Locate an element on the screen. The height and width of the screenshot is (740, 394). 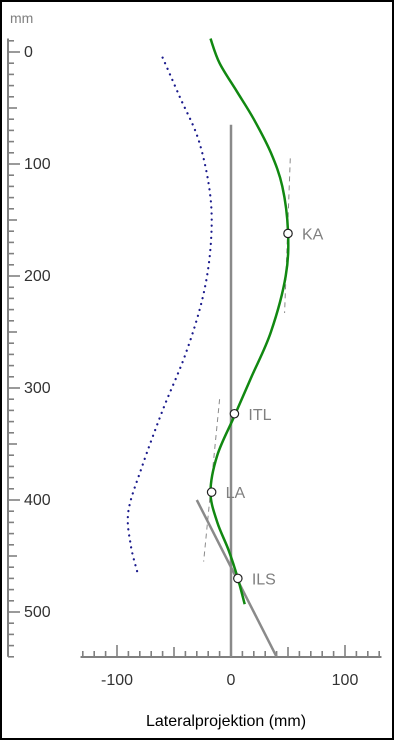
y-axis: 0 100 200 300 400 500 is located at coordinates (29, 348).